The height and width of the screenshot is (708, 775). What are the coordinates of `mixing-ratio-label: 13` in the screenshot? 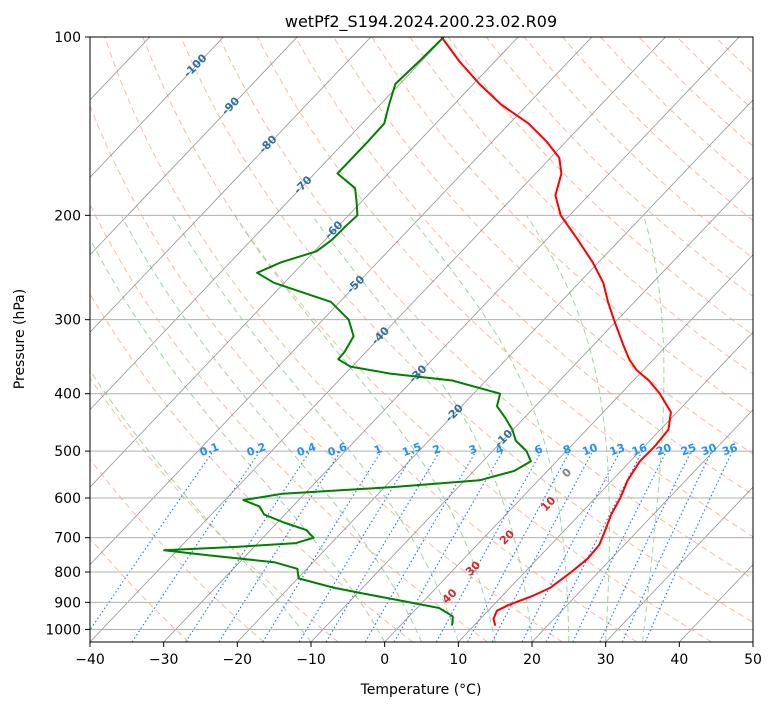 It's located at (617, 449).